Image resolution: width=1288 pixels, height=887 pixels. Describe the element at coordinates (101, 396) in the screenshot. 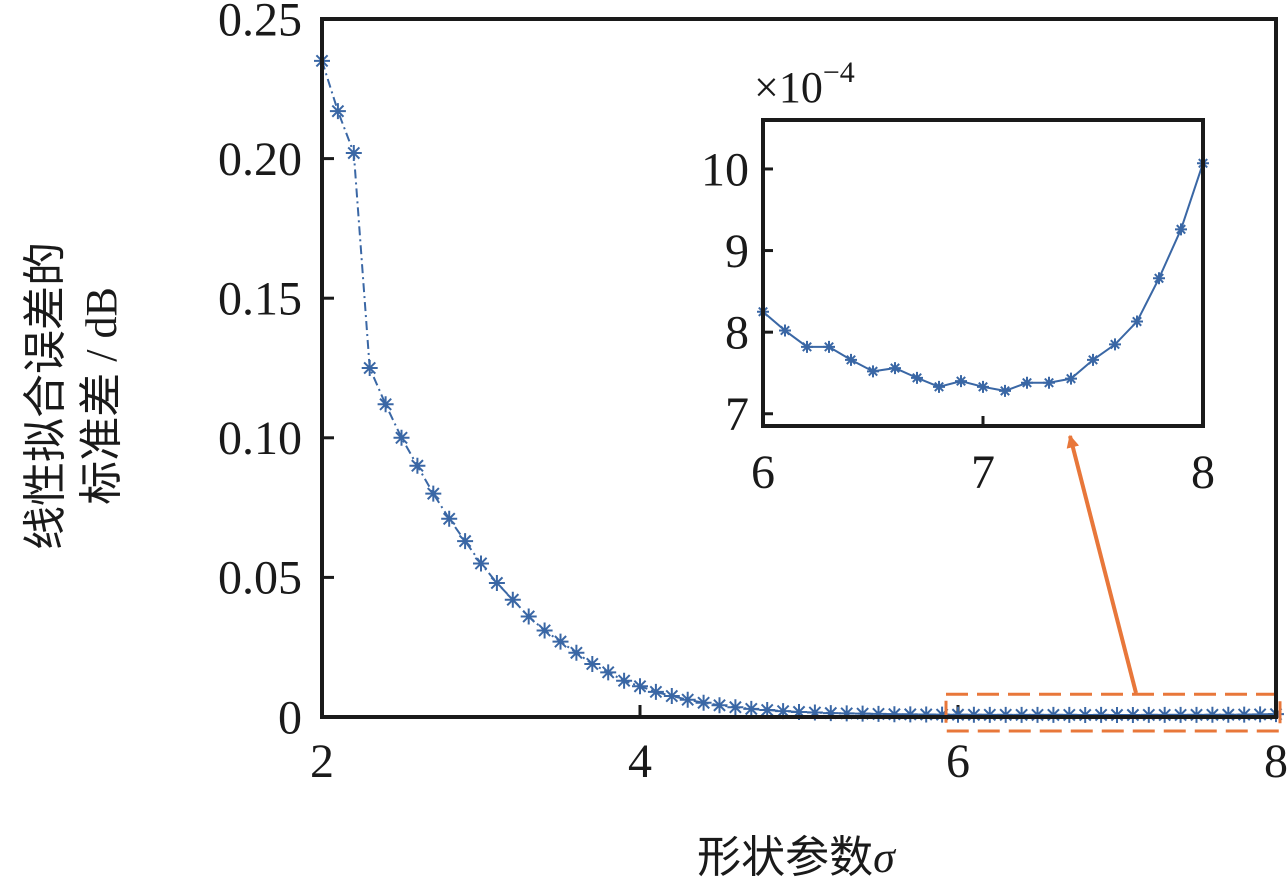

I see `y-axis-title-line2: 标准差 / dB` at that location.